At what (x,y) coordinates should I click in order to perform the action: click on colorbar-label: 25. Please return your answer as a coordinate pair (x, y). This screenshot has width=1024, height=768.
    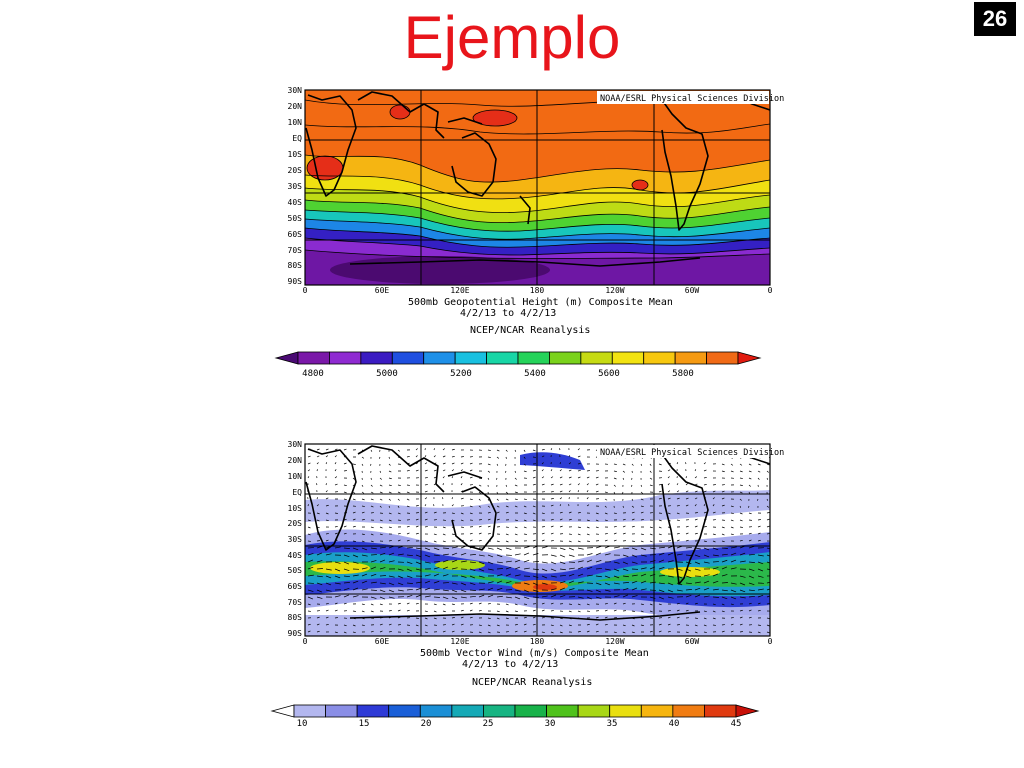
    Looking at the image, I should click on (488, 724).